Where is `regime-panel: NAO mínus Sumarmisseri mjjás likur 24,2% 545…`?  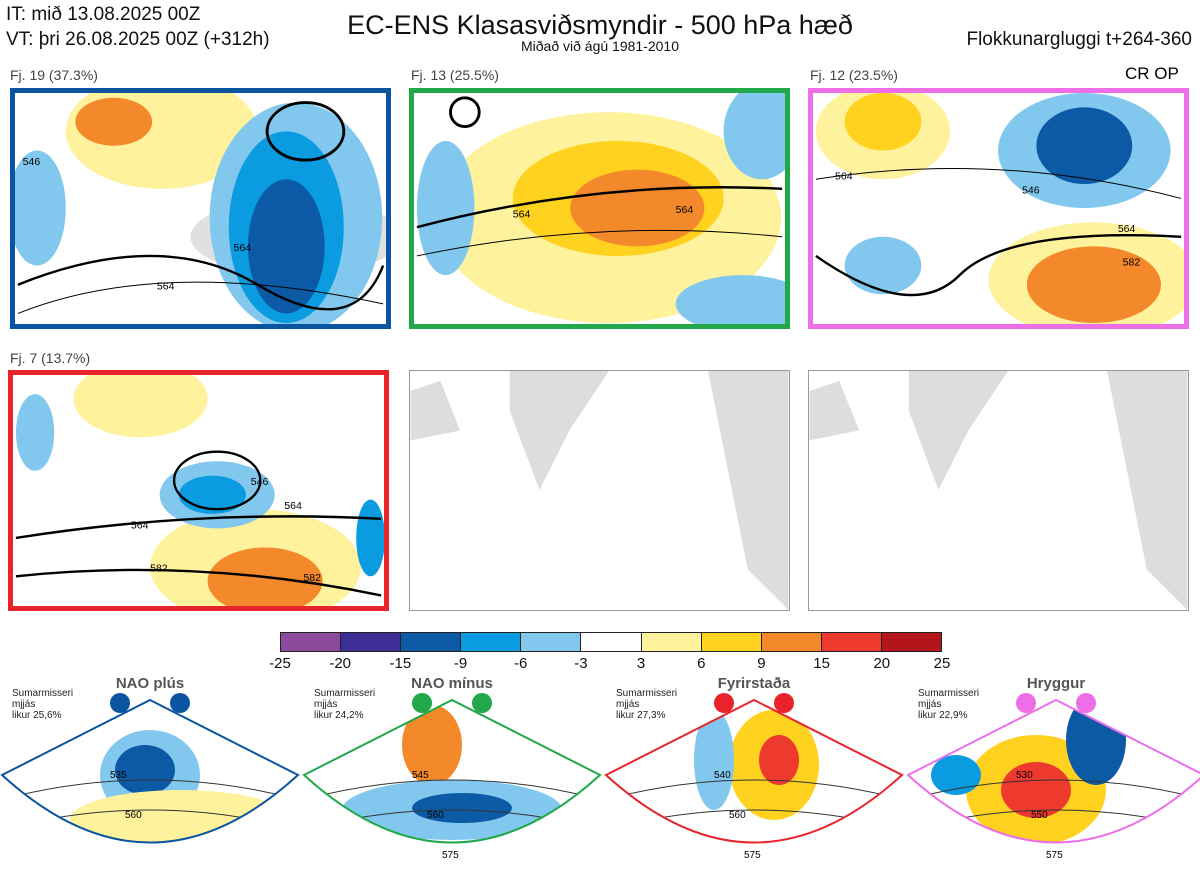
regime-panel: NAO mínus Sumarmisseri mjjás likur 24,2% 545… is located at coordinates (452, 772).